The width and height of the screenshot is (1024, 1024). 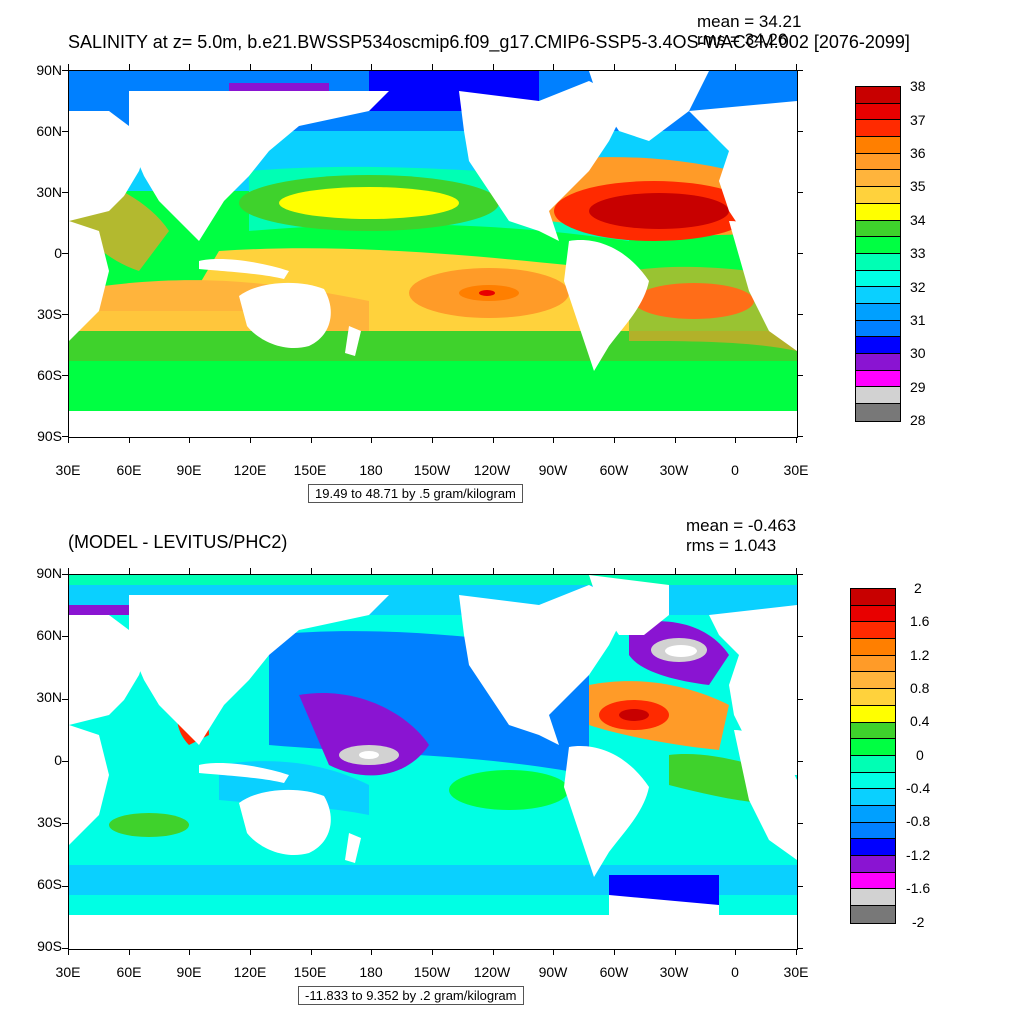 I want to click on colorbar-label: 0.4, so click(x=920, y=721).